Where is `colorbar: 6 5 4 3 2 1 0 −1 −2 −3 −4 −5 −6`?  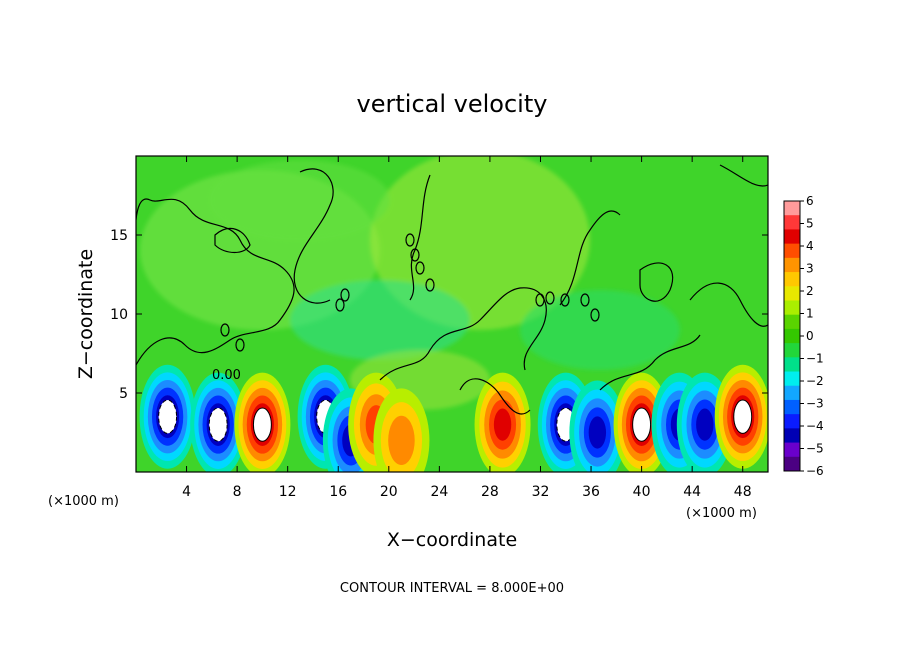 colorbar: 6 5 4 3 2 1 0 −1 −2 −3 −4 −5 −6 is located at coordinates (803, 336).